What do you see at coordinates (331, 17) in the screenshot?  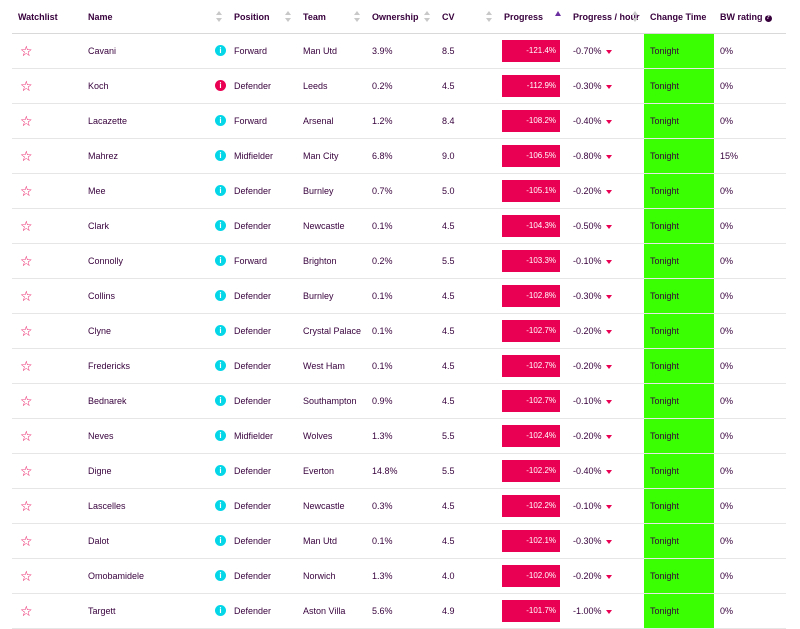 I see `col-header-team: Team` at bounding box center [331, 17].